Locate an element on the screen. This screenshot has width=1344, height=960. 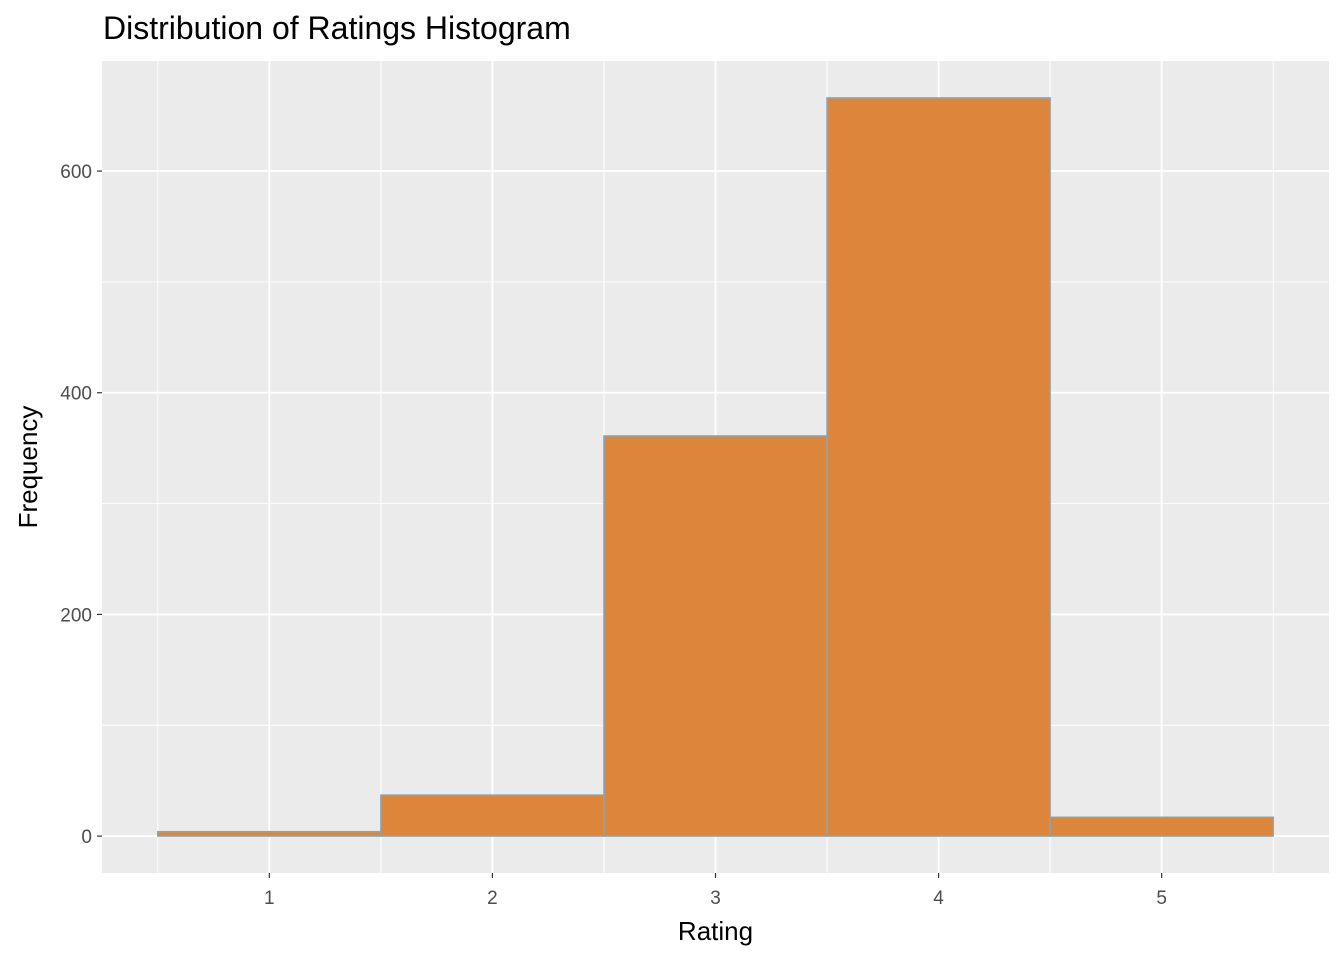
x-tick-label: 5 is located at coordinates (1161, 898).